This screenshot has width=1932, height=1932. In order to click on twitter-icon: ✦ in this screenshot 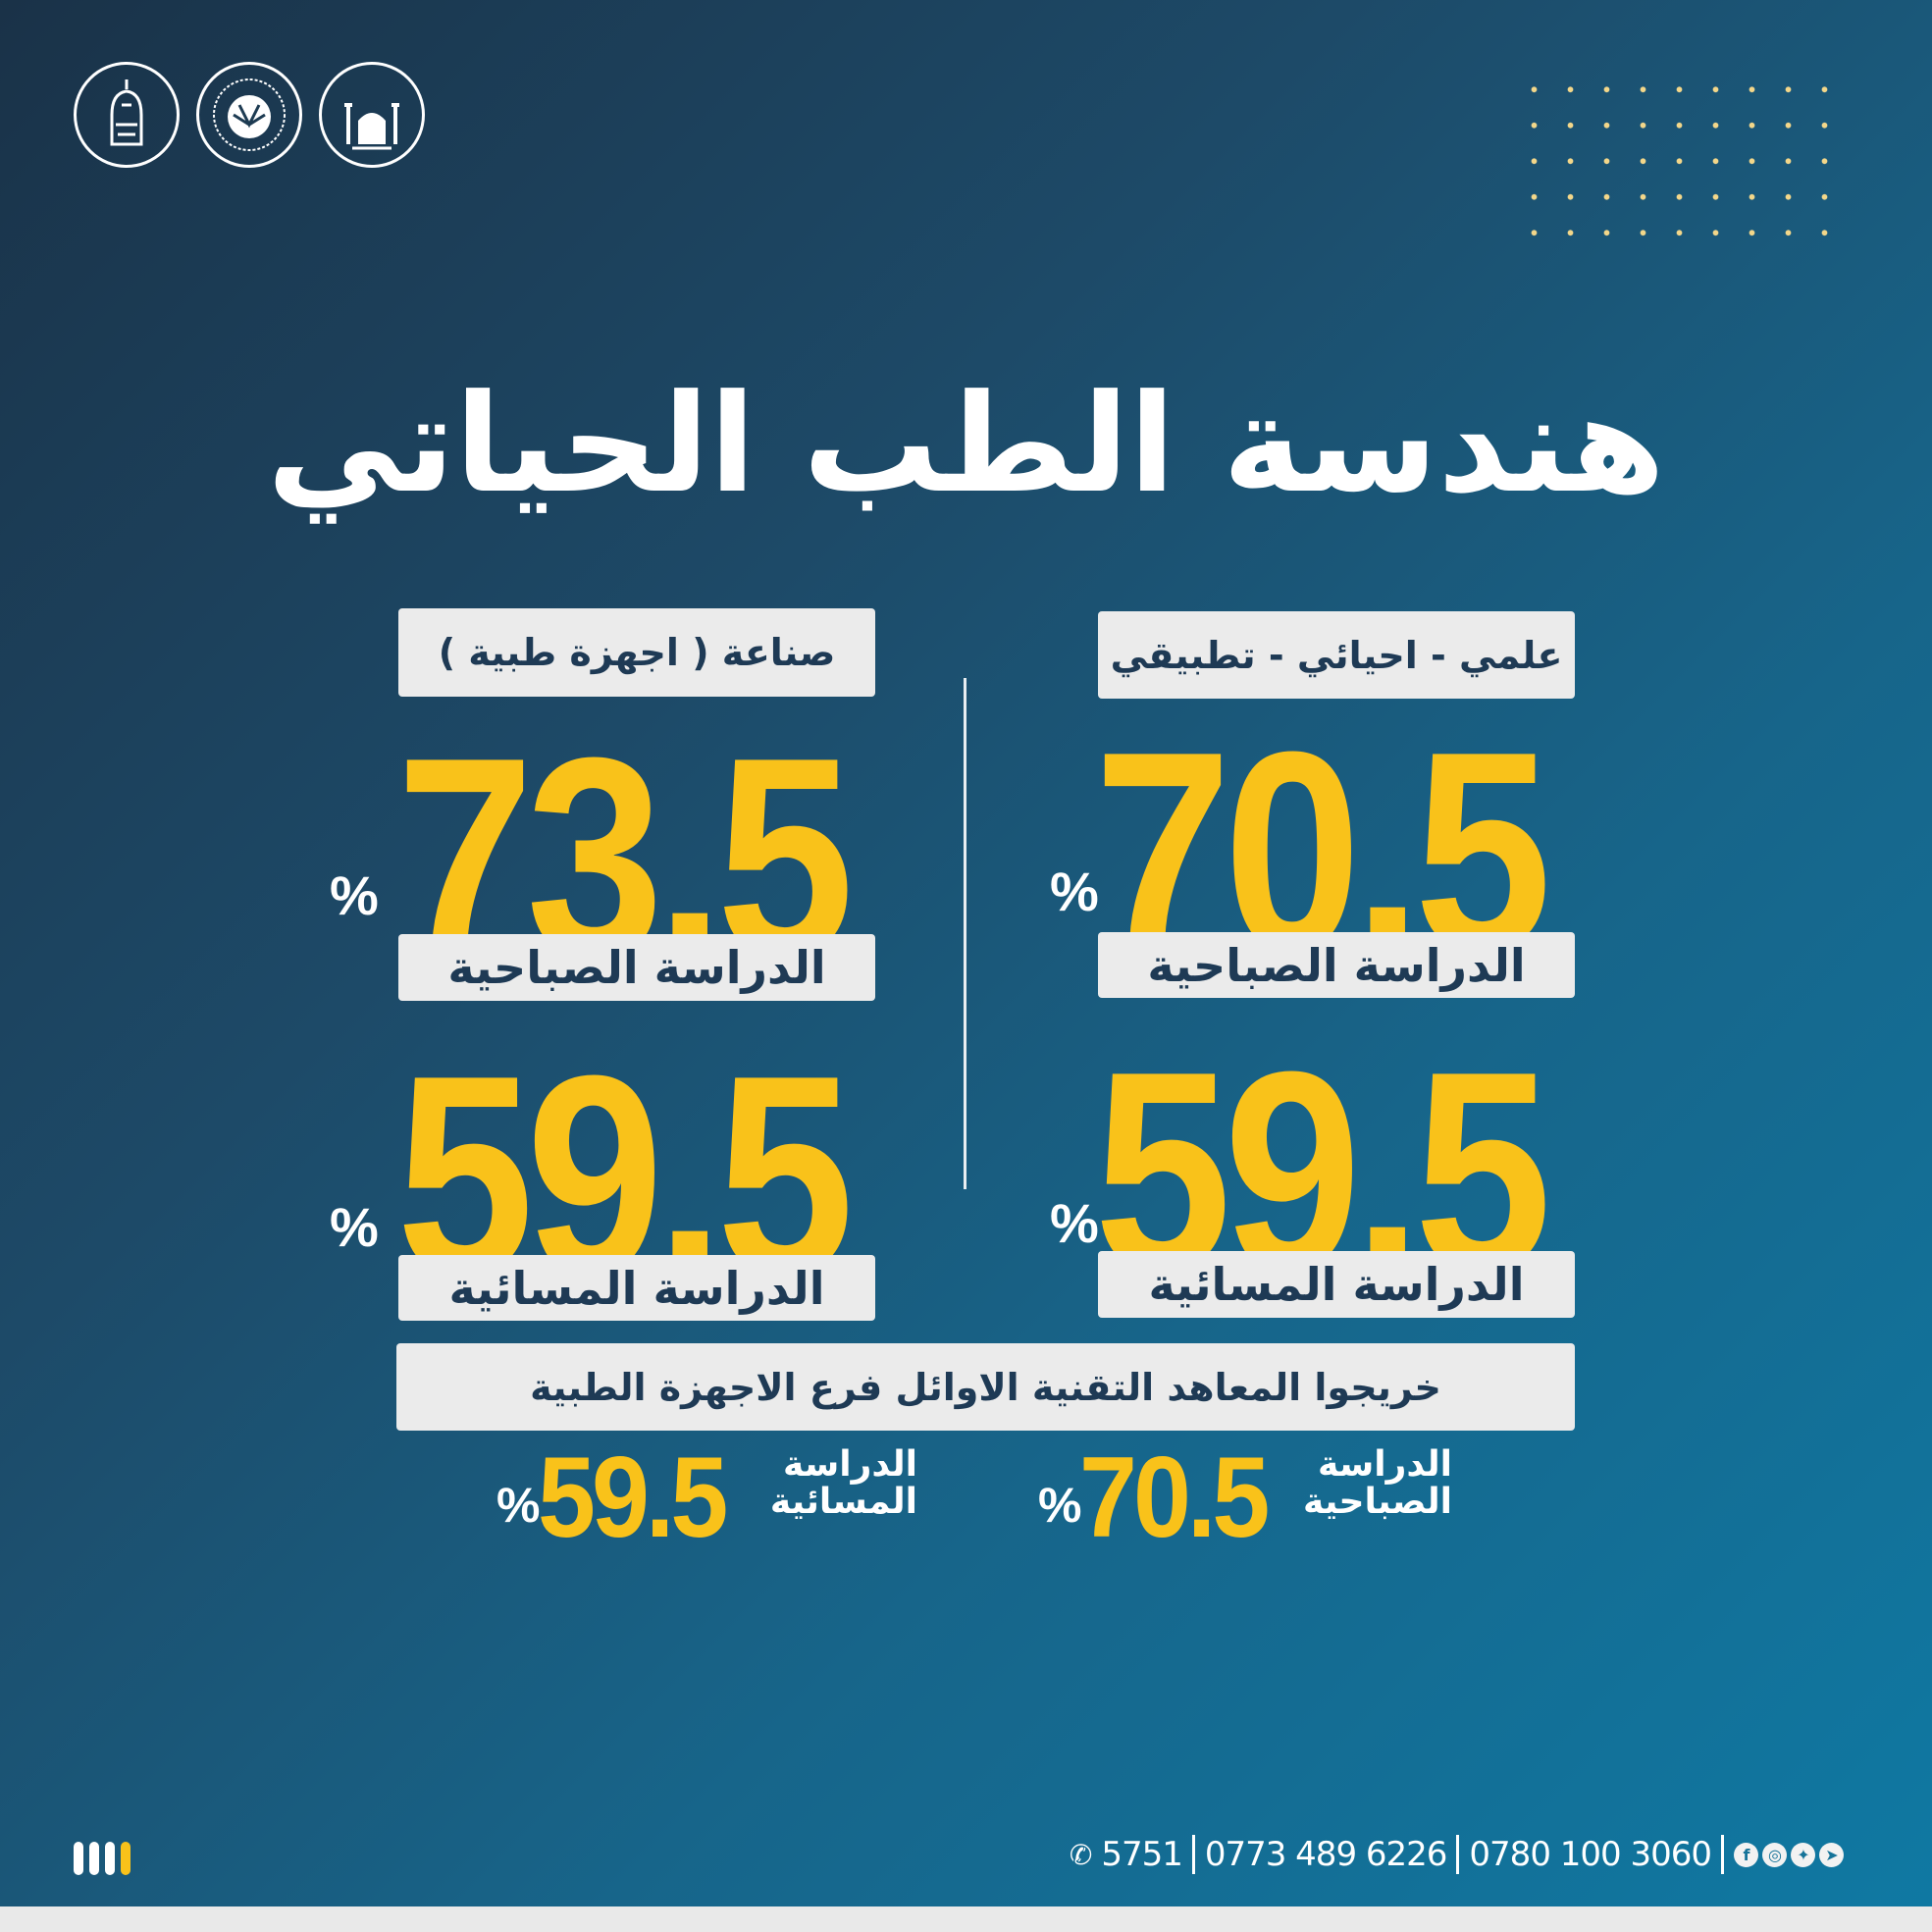, I will do `click(1803, 1855)`.